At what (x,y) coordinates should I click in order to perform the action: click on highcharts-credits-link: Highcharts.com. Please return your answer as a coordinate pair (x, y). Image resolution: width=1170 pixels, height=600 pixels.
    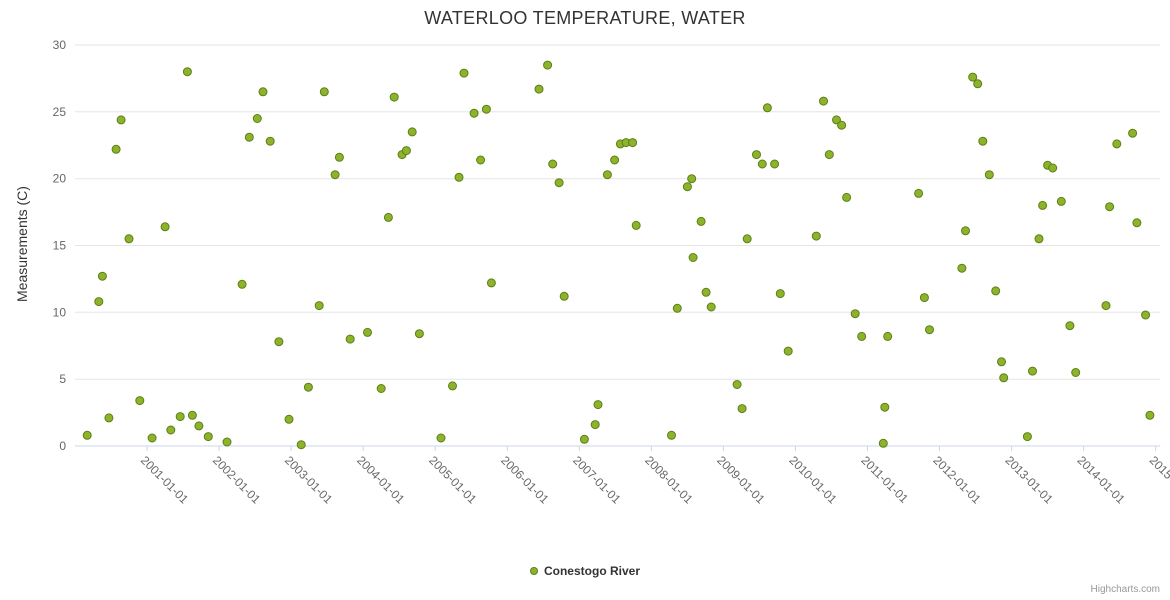
    Looking at the image, I should click on (1125, 589).